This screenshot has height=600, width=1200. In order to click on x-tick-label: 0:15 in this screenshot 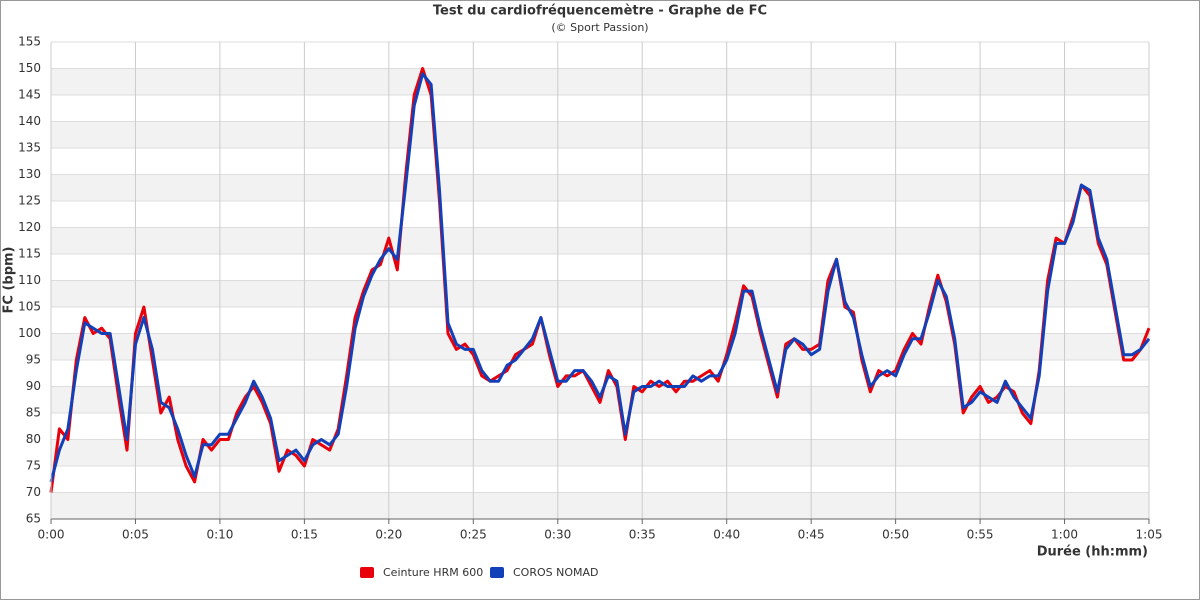, I will do `click(304, 535)`.